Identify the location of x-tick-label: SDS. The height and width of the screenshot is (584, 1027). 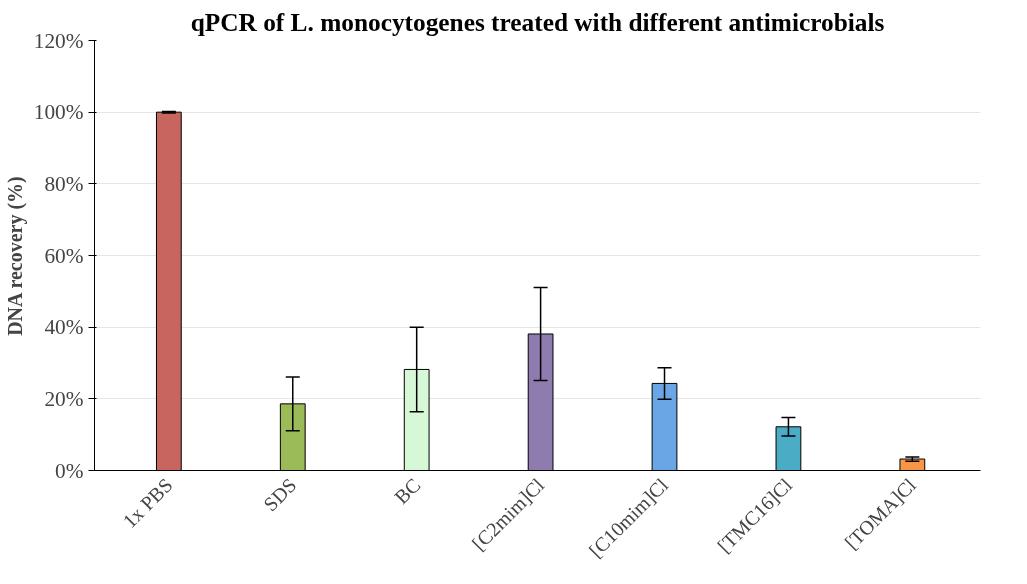
(280, 494).